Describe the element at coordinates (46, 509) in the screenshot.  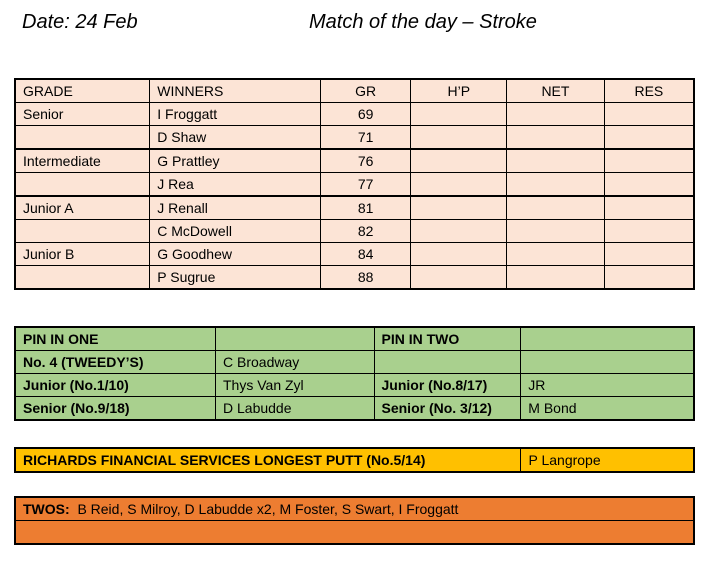
I see `twos-label: TWOS:` at that location.